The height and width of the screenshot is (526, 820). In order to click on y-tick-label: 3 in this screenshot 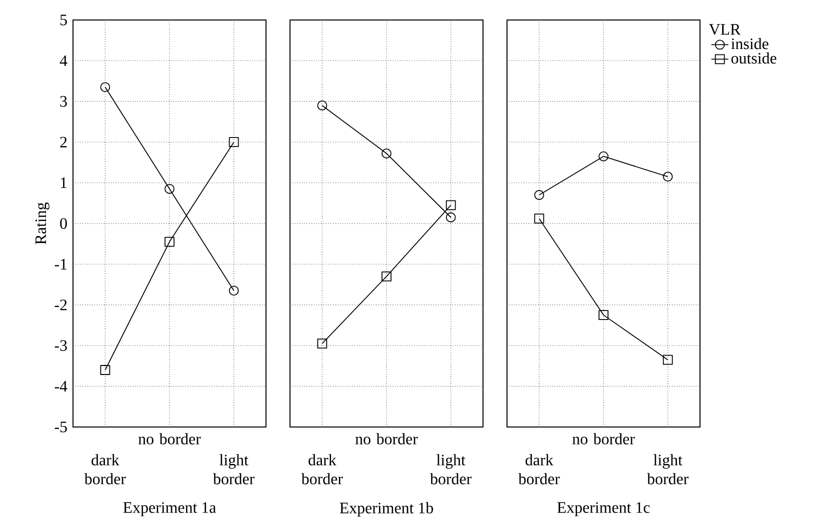, I will do `click(63, 101)`.